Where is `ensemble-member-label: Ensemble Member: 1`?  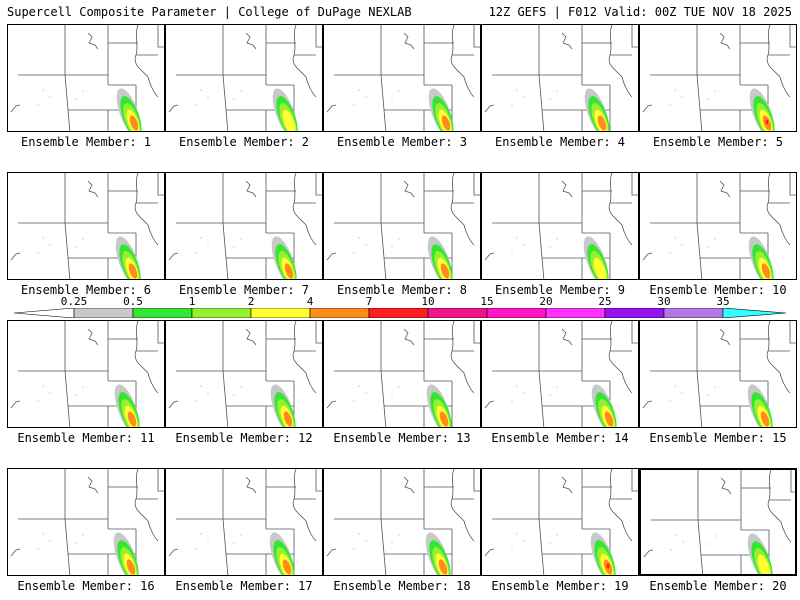
ensemble-member-label: Ensemble Member: 1 is located at coordinates (86, 142).